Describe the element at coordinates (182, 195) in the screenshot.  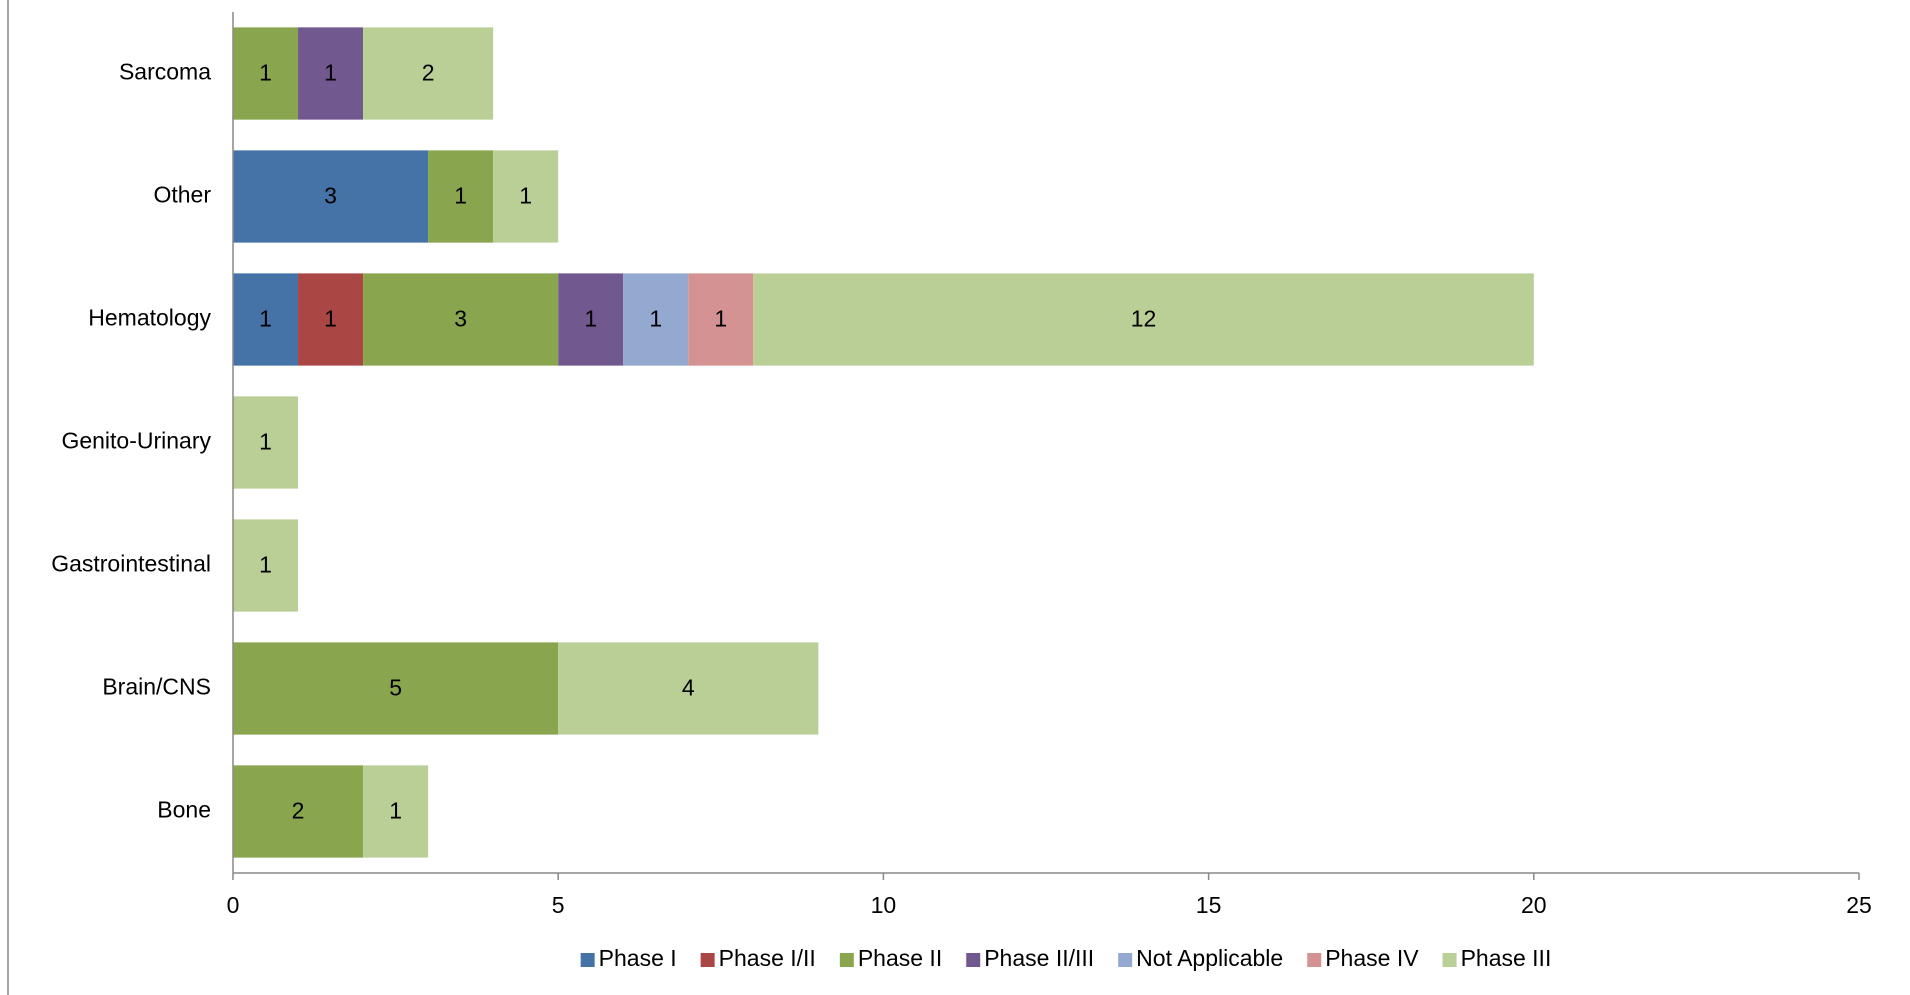
I see `y-tick-label: Other` at that location.